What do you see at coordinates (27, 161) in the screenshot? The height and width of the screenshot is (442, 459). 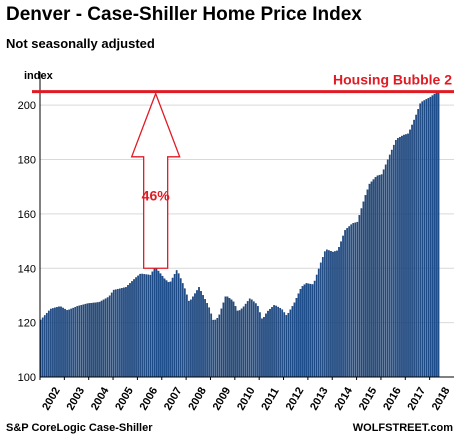 I see `y-tick-label: 180` at bounding box center [27, 161].